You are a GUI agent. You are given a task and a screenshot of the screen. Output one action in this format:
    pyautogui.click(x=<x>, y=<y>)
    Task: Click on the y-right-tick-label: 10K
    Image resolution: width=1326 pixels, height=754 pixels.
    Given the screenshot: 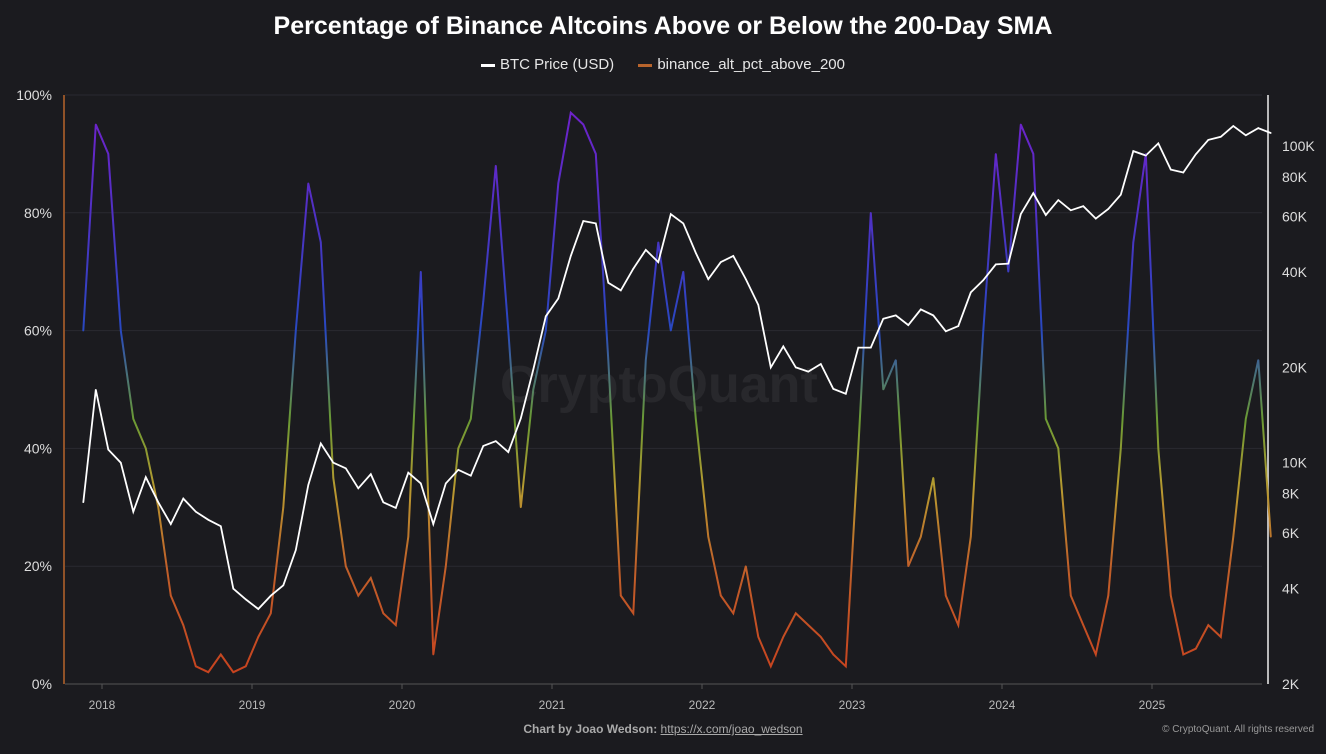 What is the action you would take?
    pyautogui.click(x=1295, y=463)
    